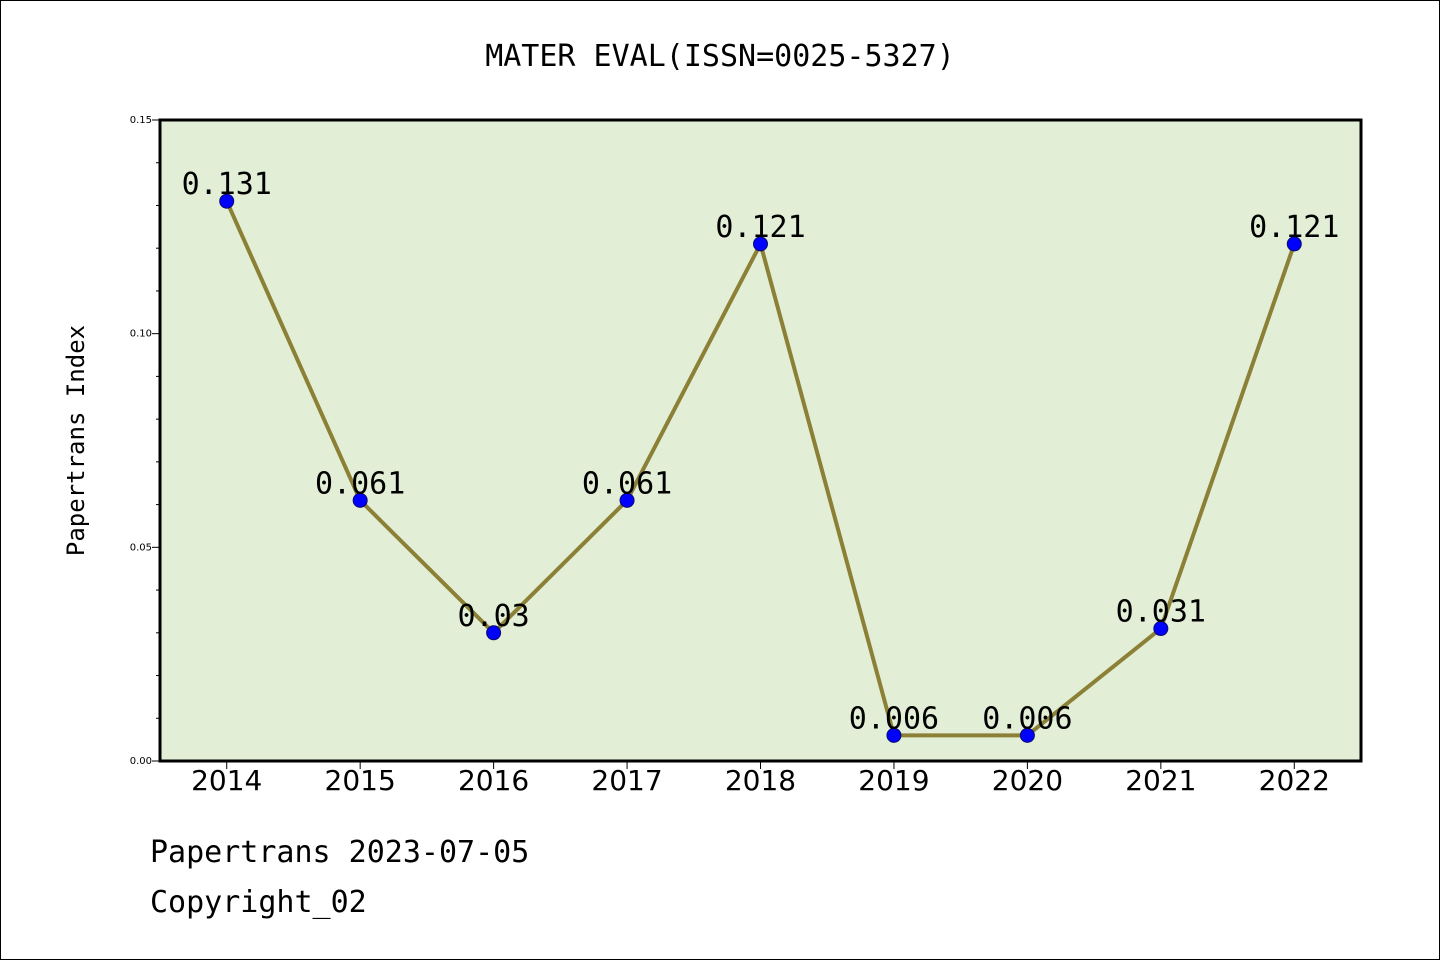 Image resolution: width=1440 pixels, height=960 pixels. Describe the element at coordinates (141, 334) in the screenshot. I see `y-tick-label: 0.10` at that location.